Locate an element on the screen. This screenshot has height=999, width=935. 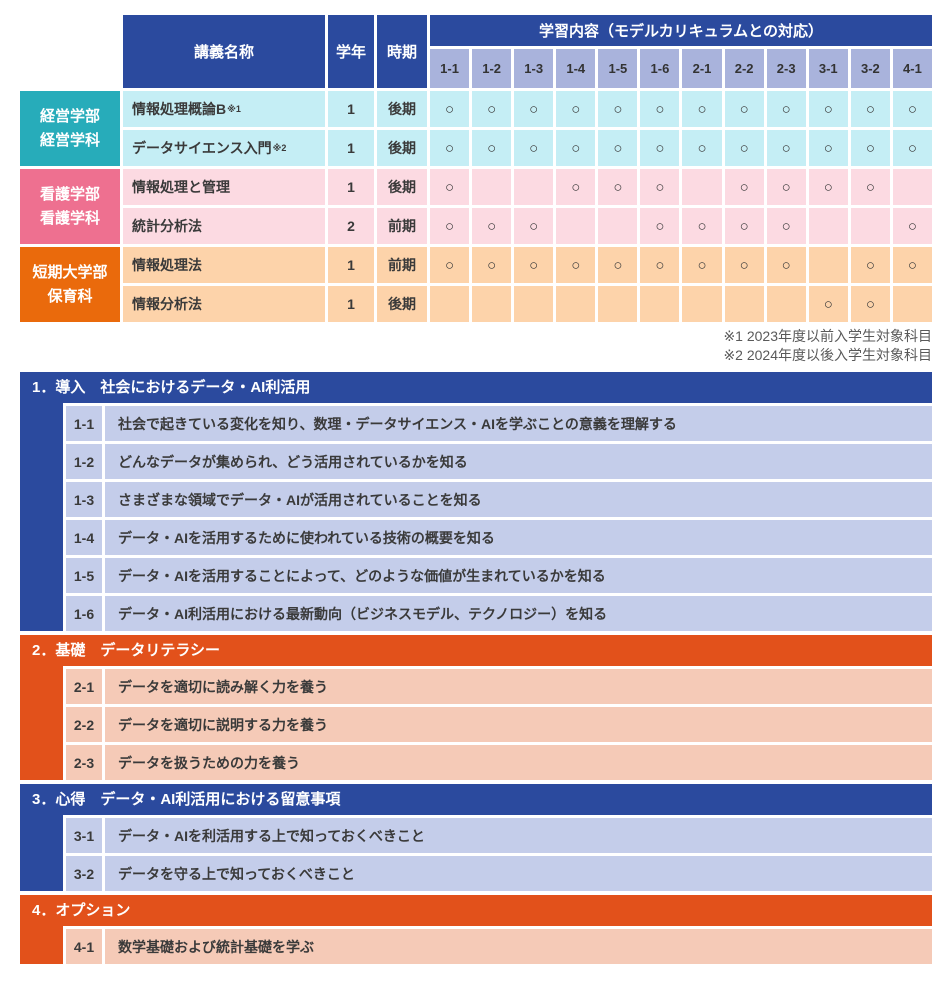
footnote-2: ※2 2024年度以後入学生対象科目 is located at coordinates (827, 355).